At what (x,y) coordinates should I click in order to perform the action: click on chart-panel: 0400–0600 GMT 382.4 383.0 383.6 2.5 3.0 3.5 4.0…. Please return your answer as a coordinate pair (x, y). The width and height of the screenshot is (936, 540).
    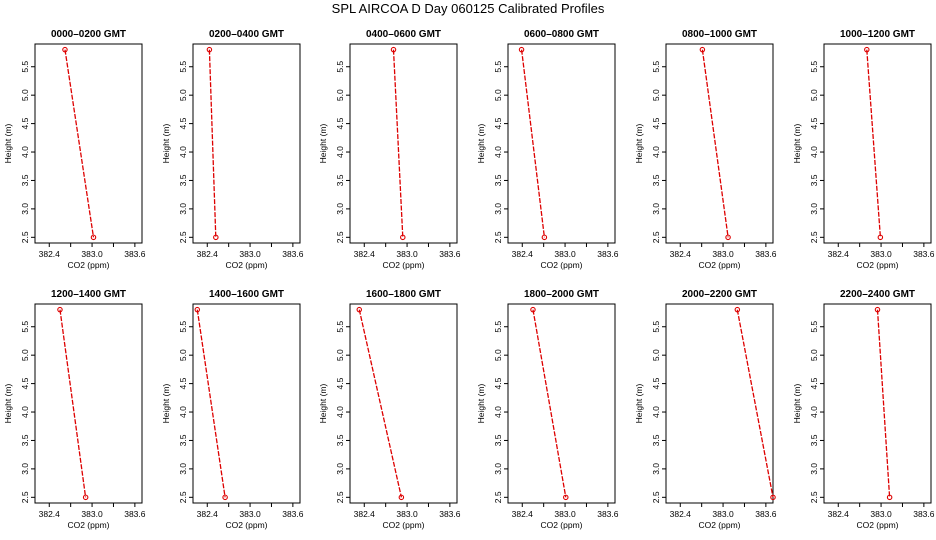
    Looking at the image, I should click on (389, 149).